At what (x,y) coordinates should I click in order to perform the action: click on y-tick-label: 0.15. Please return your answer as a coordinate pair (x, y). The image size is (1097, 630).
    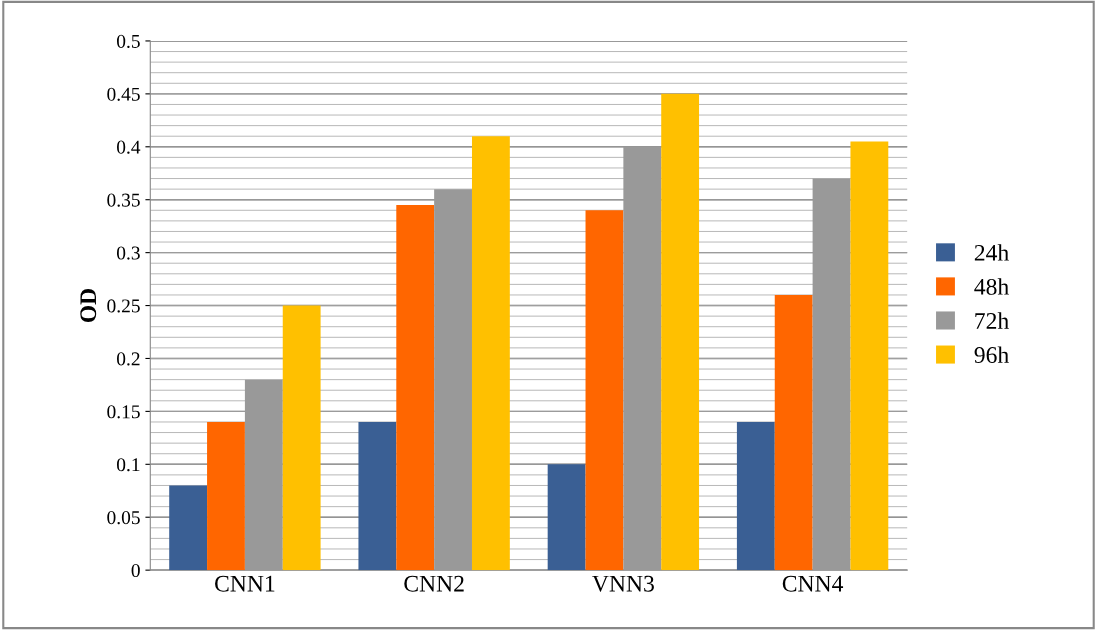
    Looking at the image, I should click on (123, 412).